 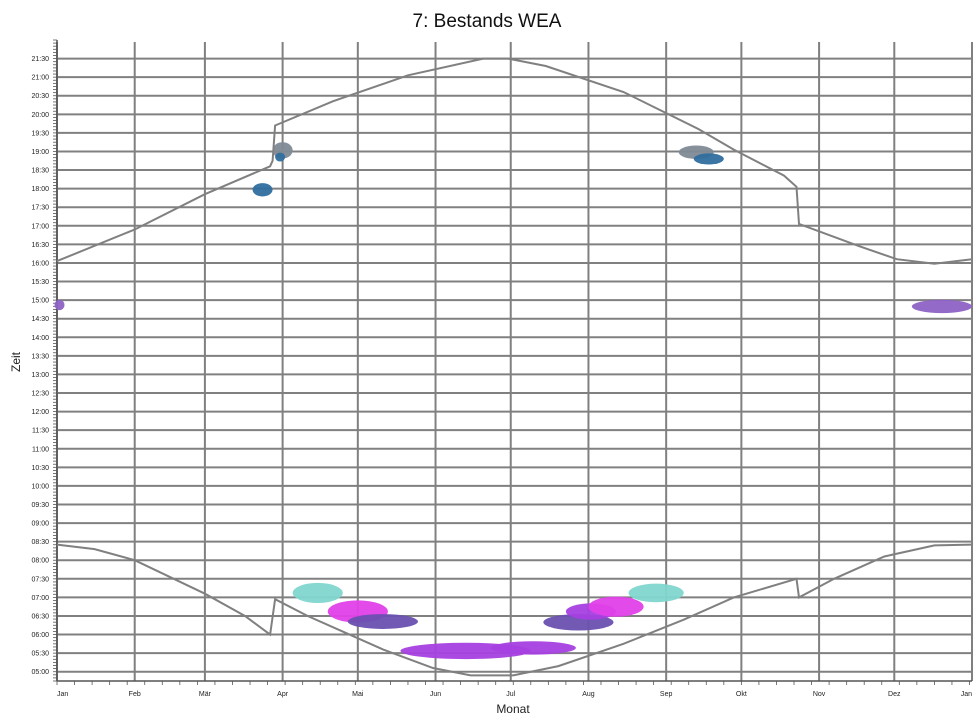 I want to click on x-tick-label: Okt, so click(x=741, y=694).